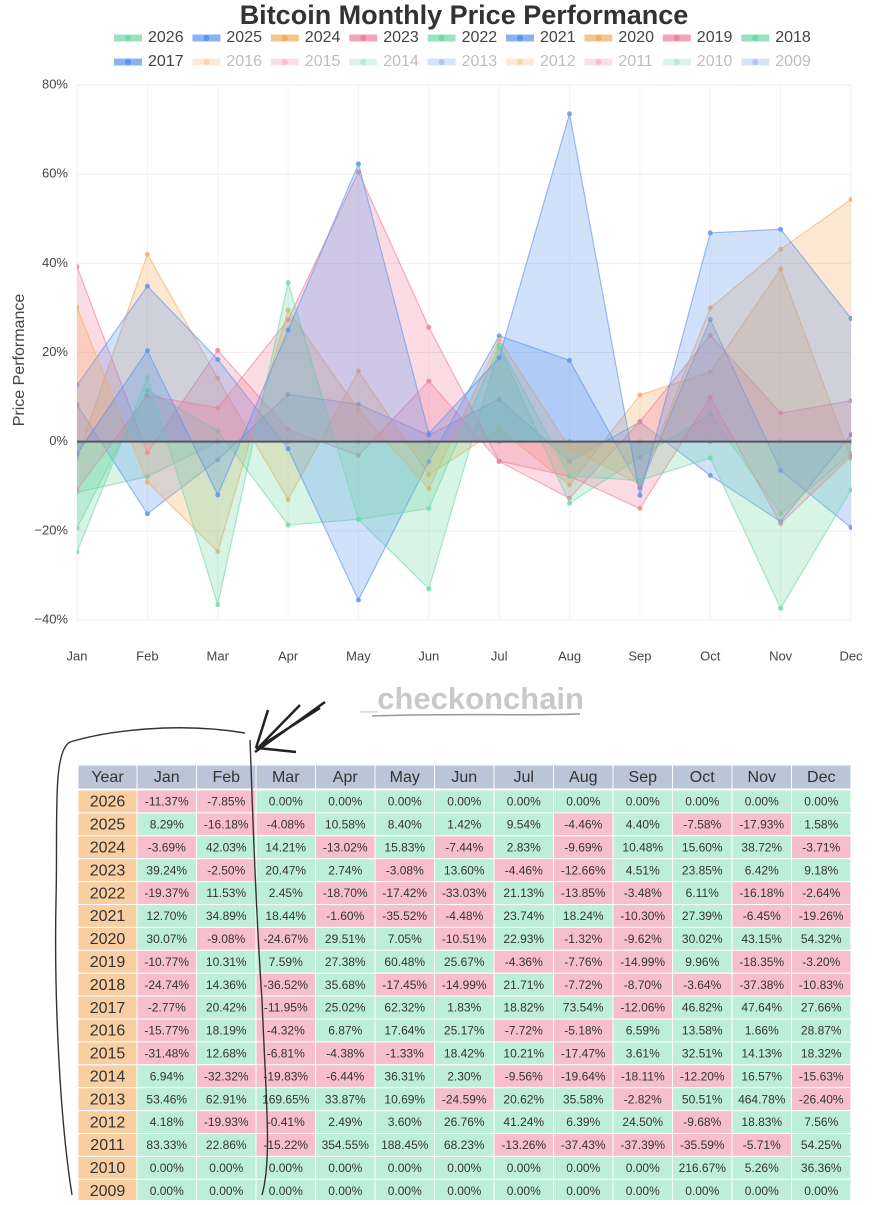 This screenshot has height=1205, width=872. Describe the element at coordinates (583, 962) in the screenshot. I see `value-label: -7.76%` at that location.